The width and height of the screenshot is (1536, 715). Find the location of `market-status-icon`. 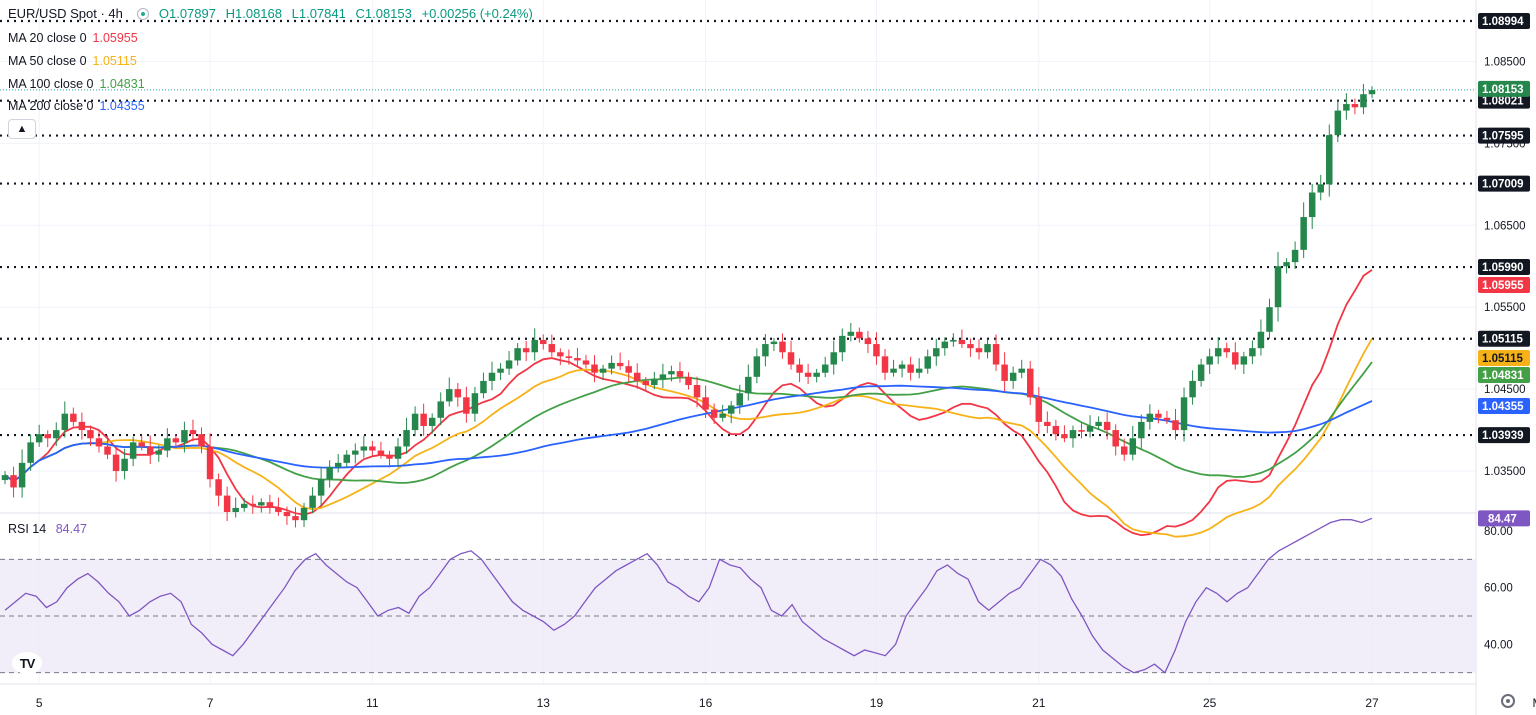

market-status-icon is located at coordinates (142, 13).